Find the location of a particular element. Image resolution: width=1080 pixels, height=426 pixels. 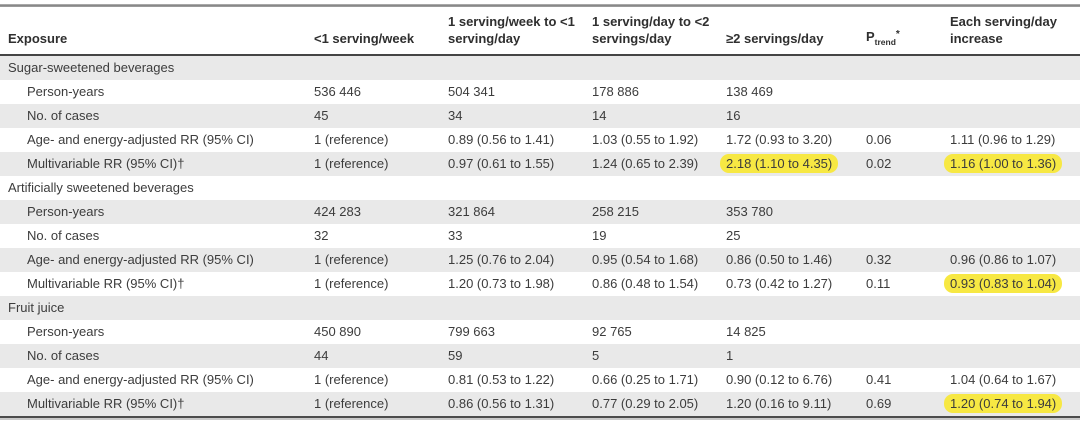

cell-value: 0.96 (0.86 to 1.07) is located at coordinates (1003, 259).